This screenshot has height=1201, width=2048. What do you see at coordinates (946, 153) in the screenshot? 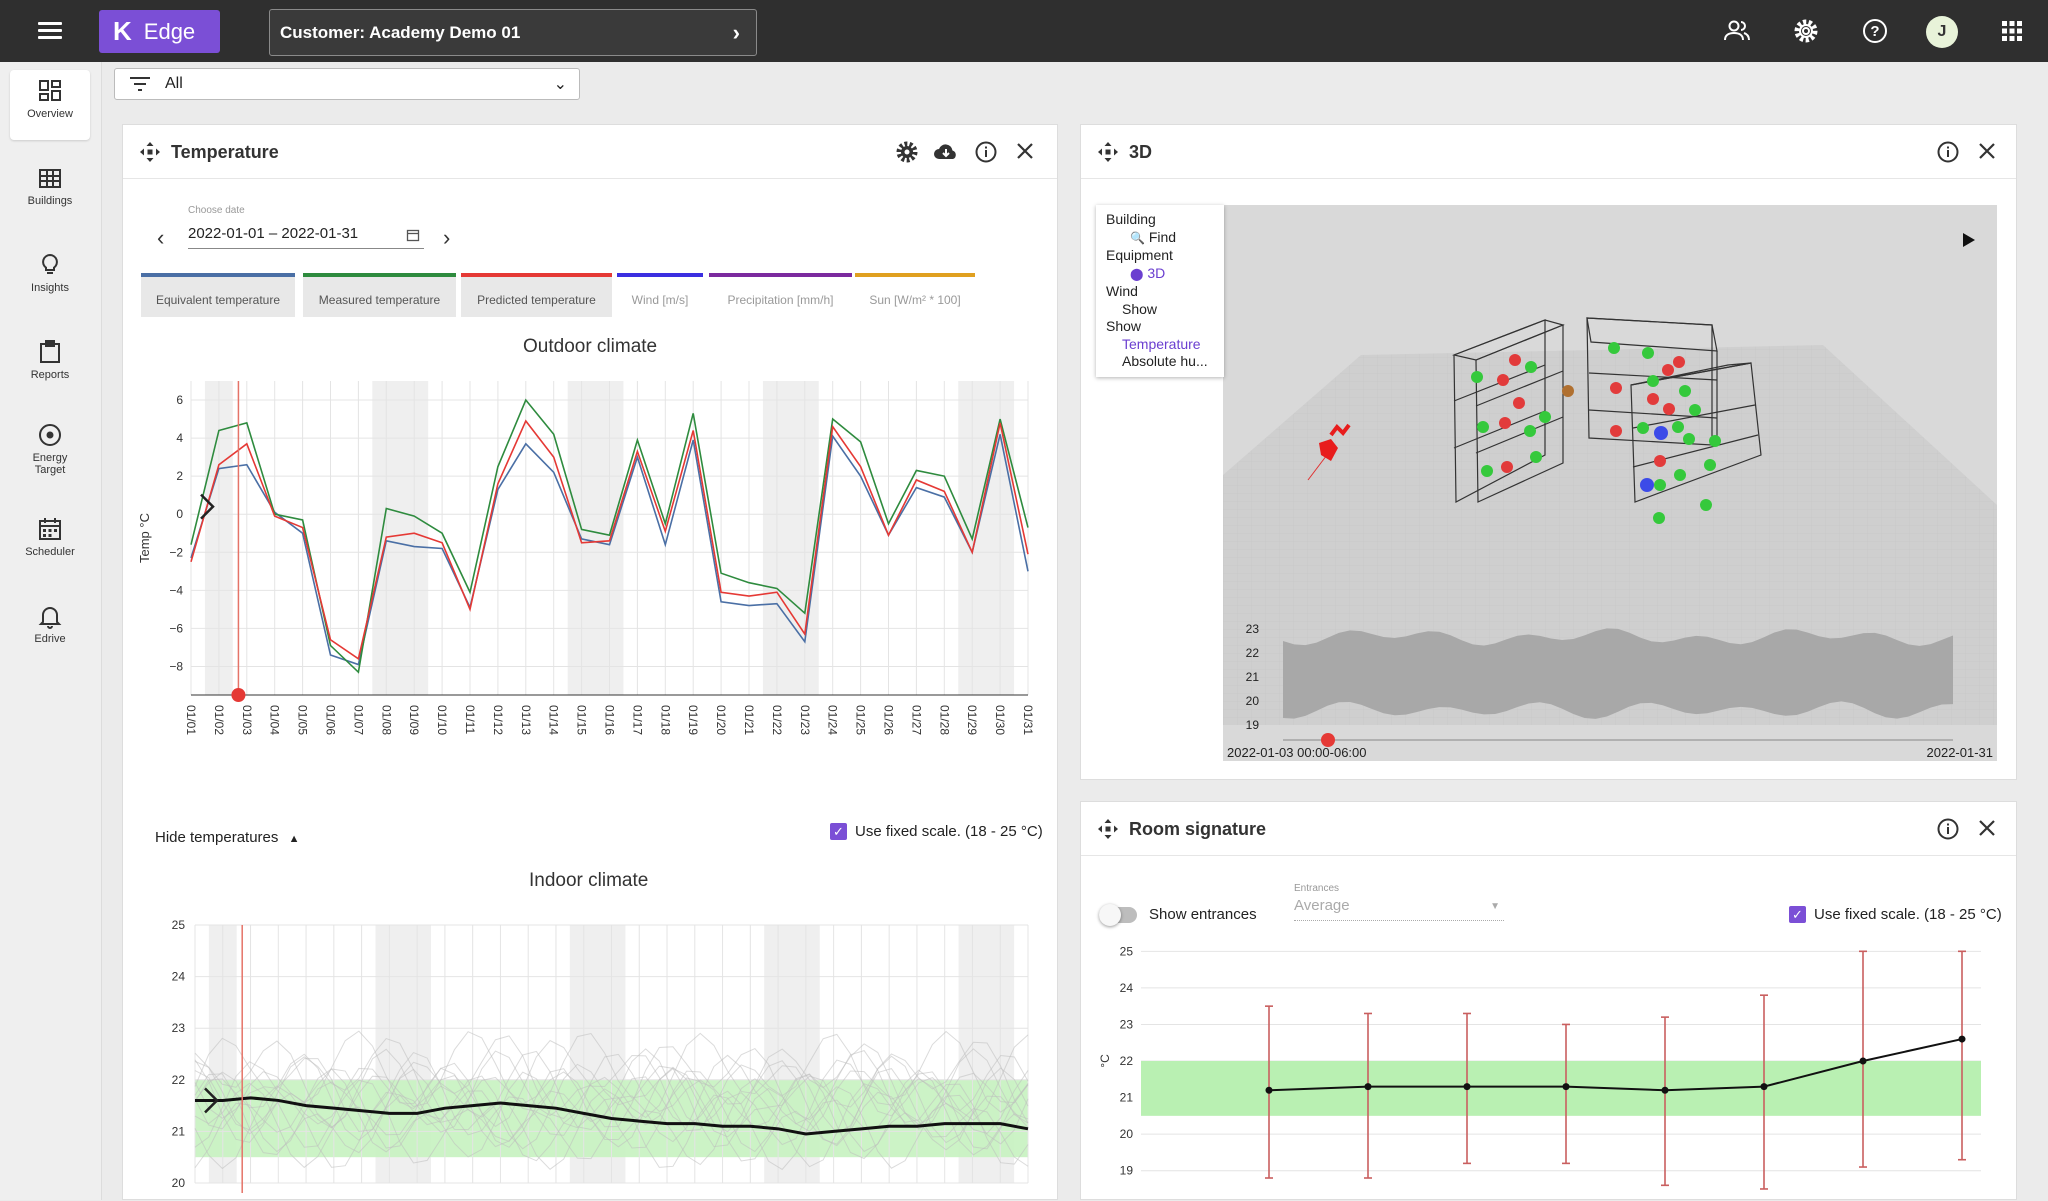
I see `cloud-download-icon` at bounding box center [946, 153].